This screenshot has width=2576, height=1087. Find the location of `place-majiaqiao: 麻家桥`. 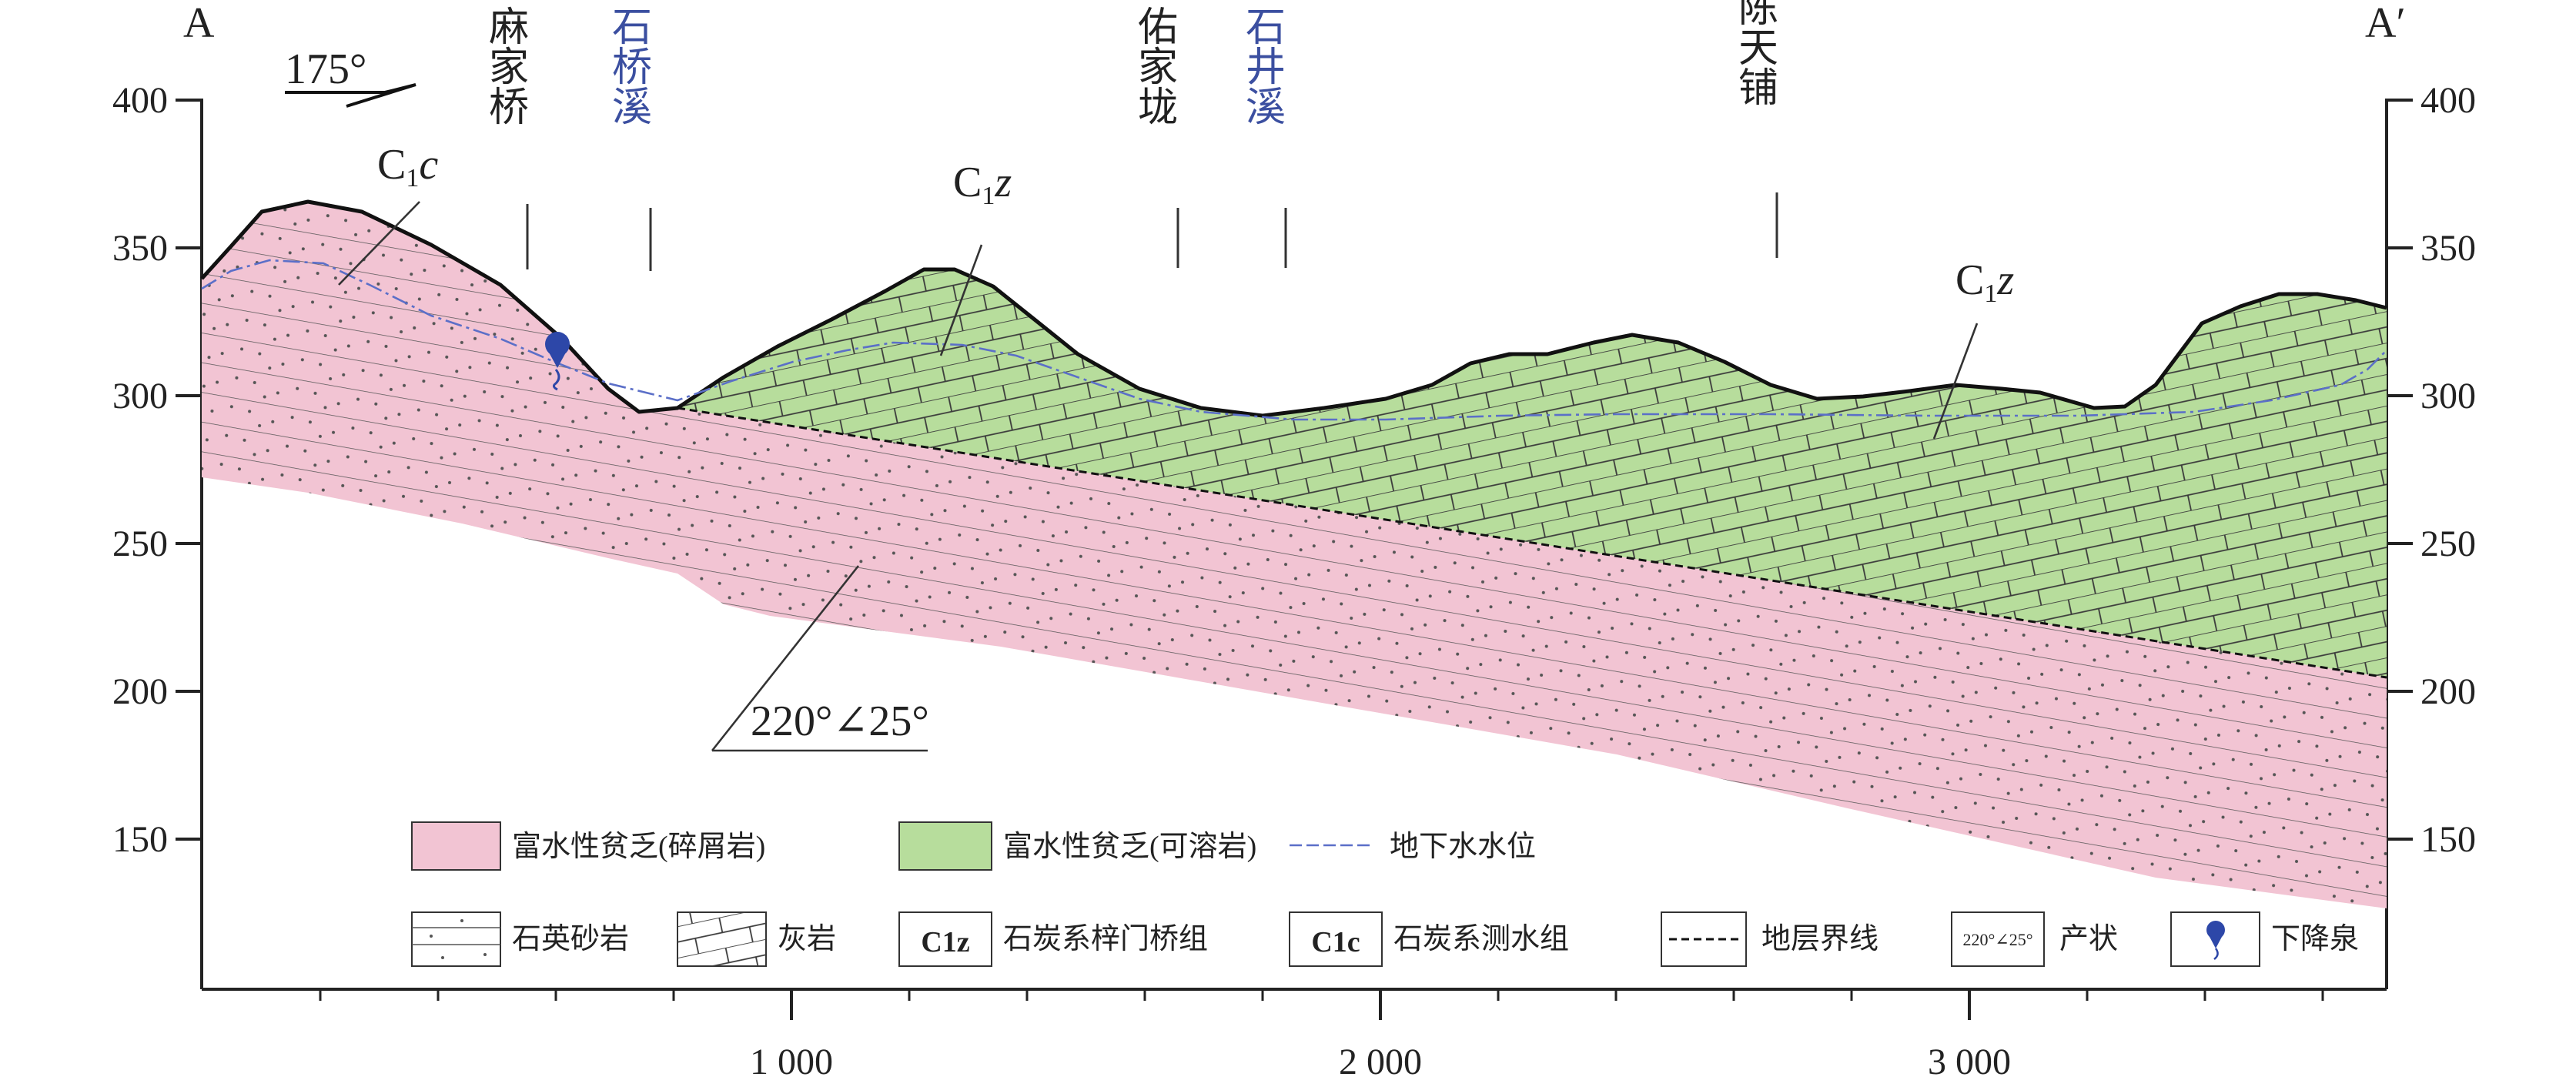

place-majiaqiao: 麻家桥 is located at coordinates (505, 65).